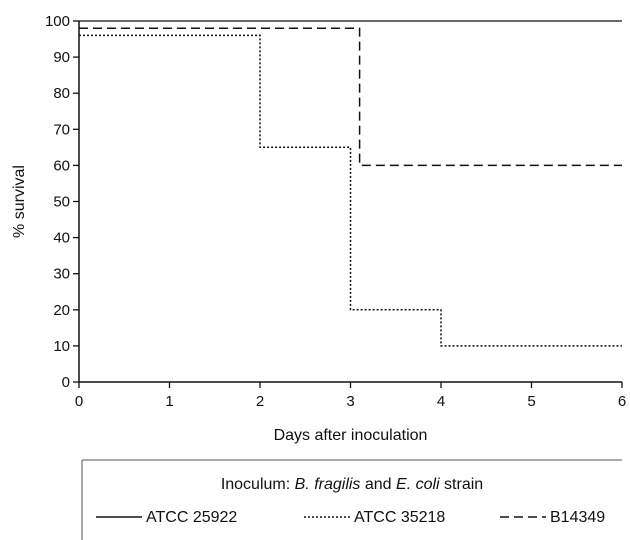  I want to click on x-tick-label: 4, so click(441, 401).